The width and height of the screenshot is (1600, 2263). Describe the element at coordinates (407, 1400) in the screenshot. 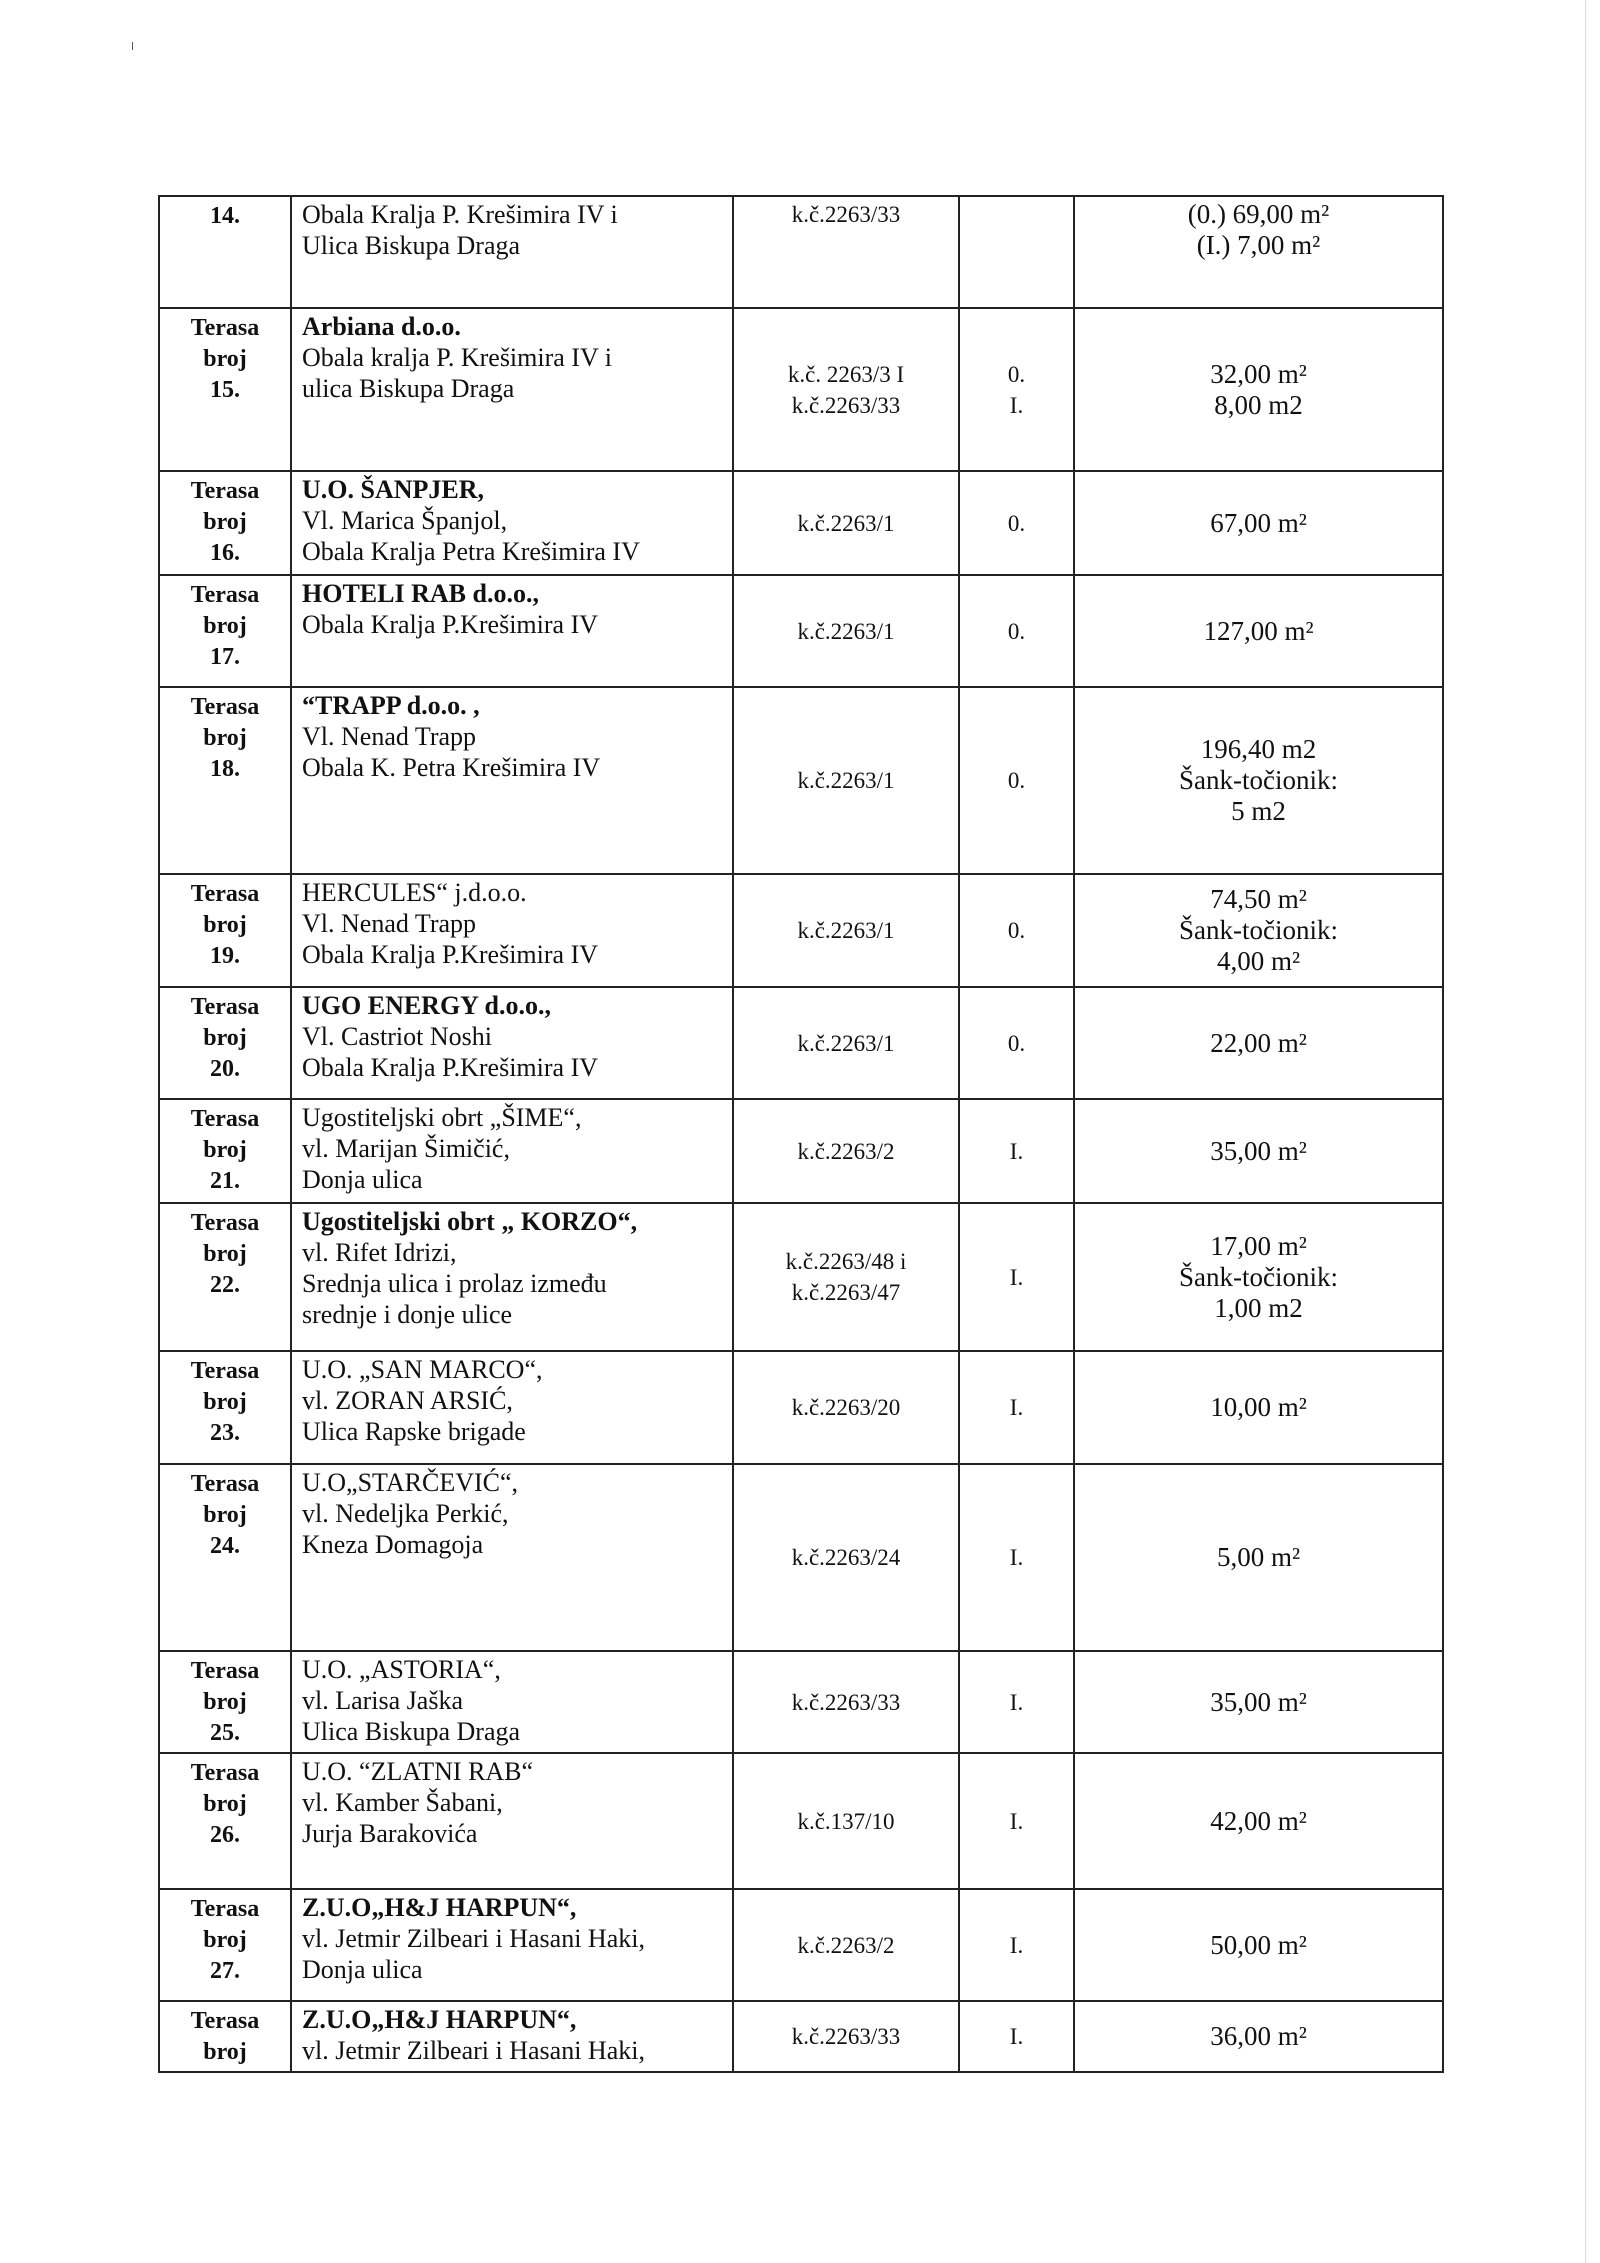

I see `business-detail: vl. ZORAN ARSIĆ,` at that location.